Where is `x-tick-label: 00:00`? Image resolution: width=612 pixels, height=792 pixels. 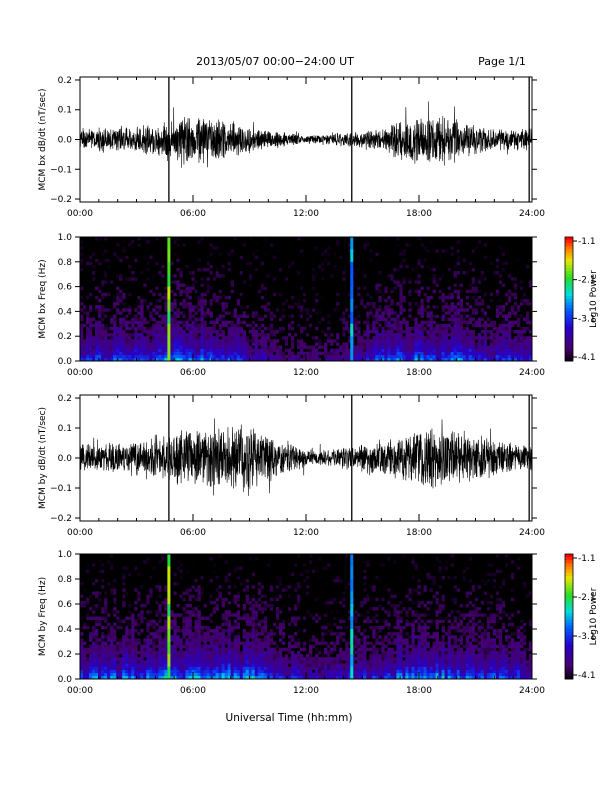 x-tick-label: 00:00 is located at coordinates (80, 214).